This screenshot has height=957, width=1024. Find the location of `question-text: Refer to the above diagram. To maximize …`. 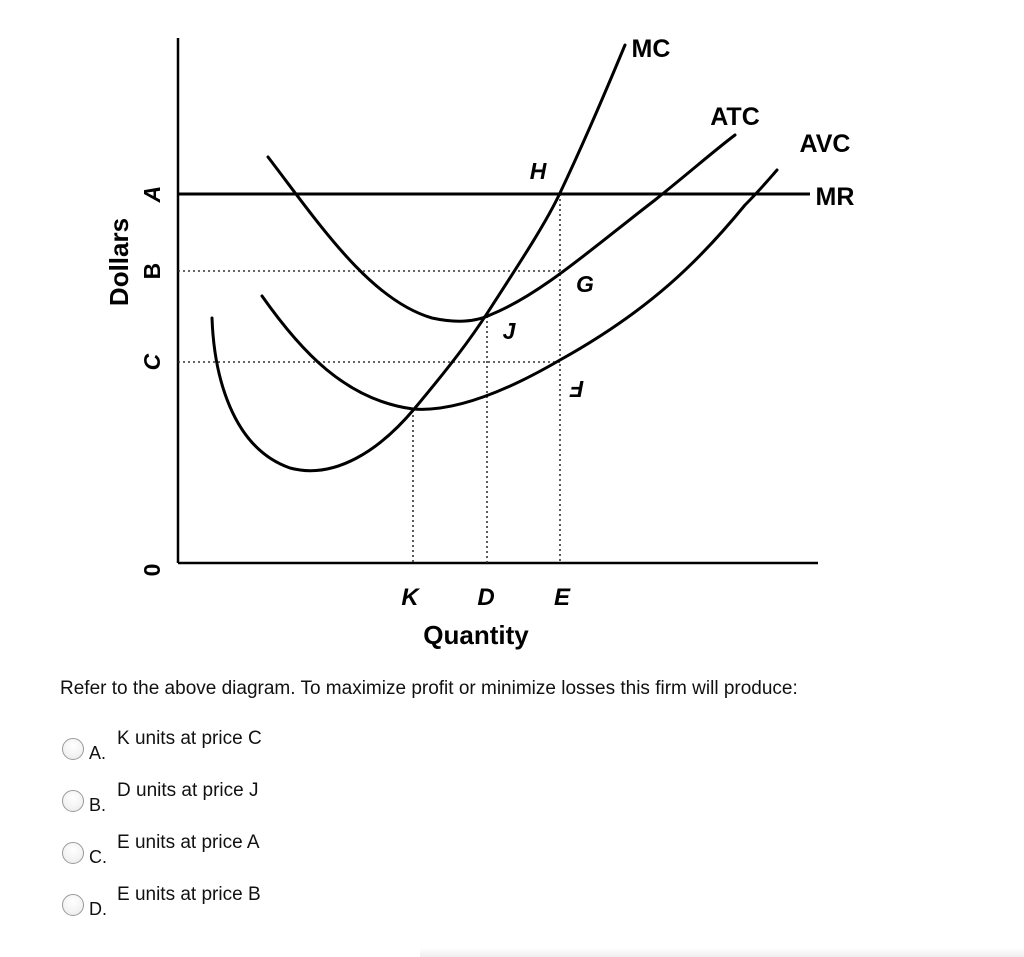

question-text: Refer to the above diagram. To maximize … is located at coordinates (429, 688).